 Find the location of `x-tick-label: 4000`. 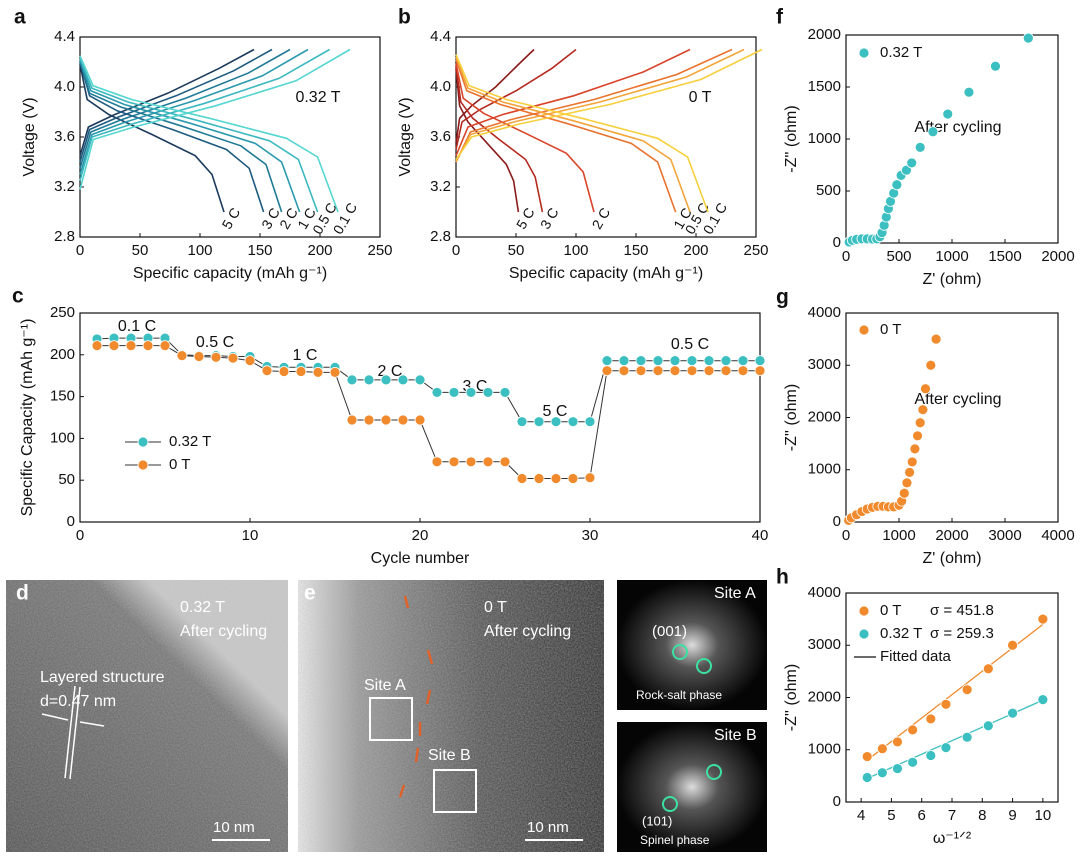

x-tick-label: 4000 is located at coordinates (1057, 535).